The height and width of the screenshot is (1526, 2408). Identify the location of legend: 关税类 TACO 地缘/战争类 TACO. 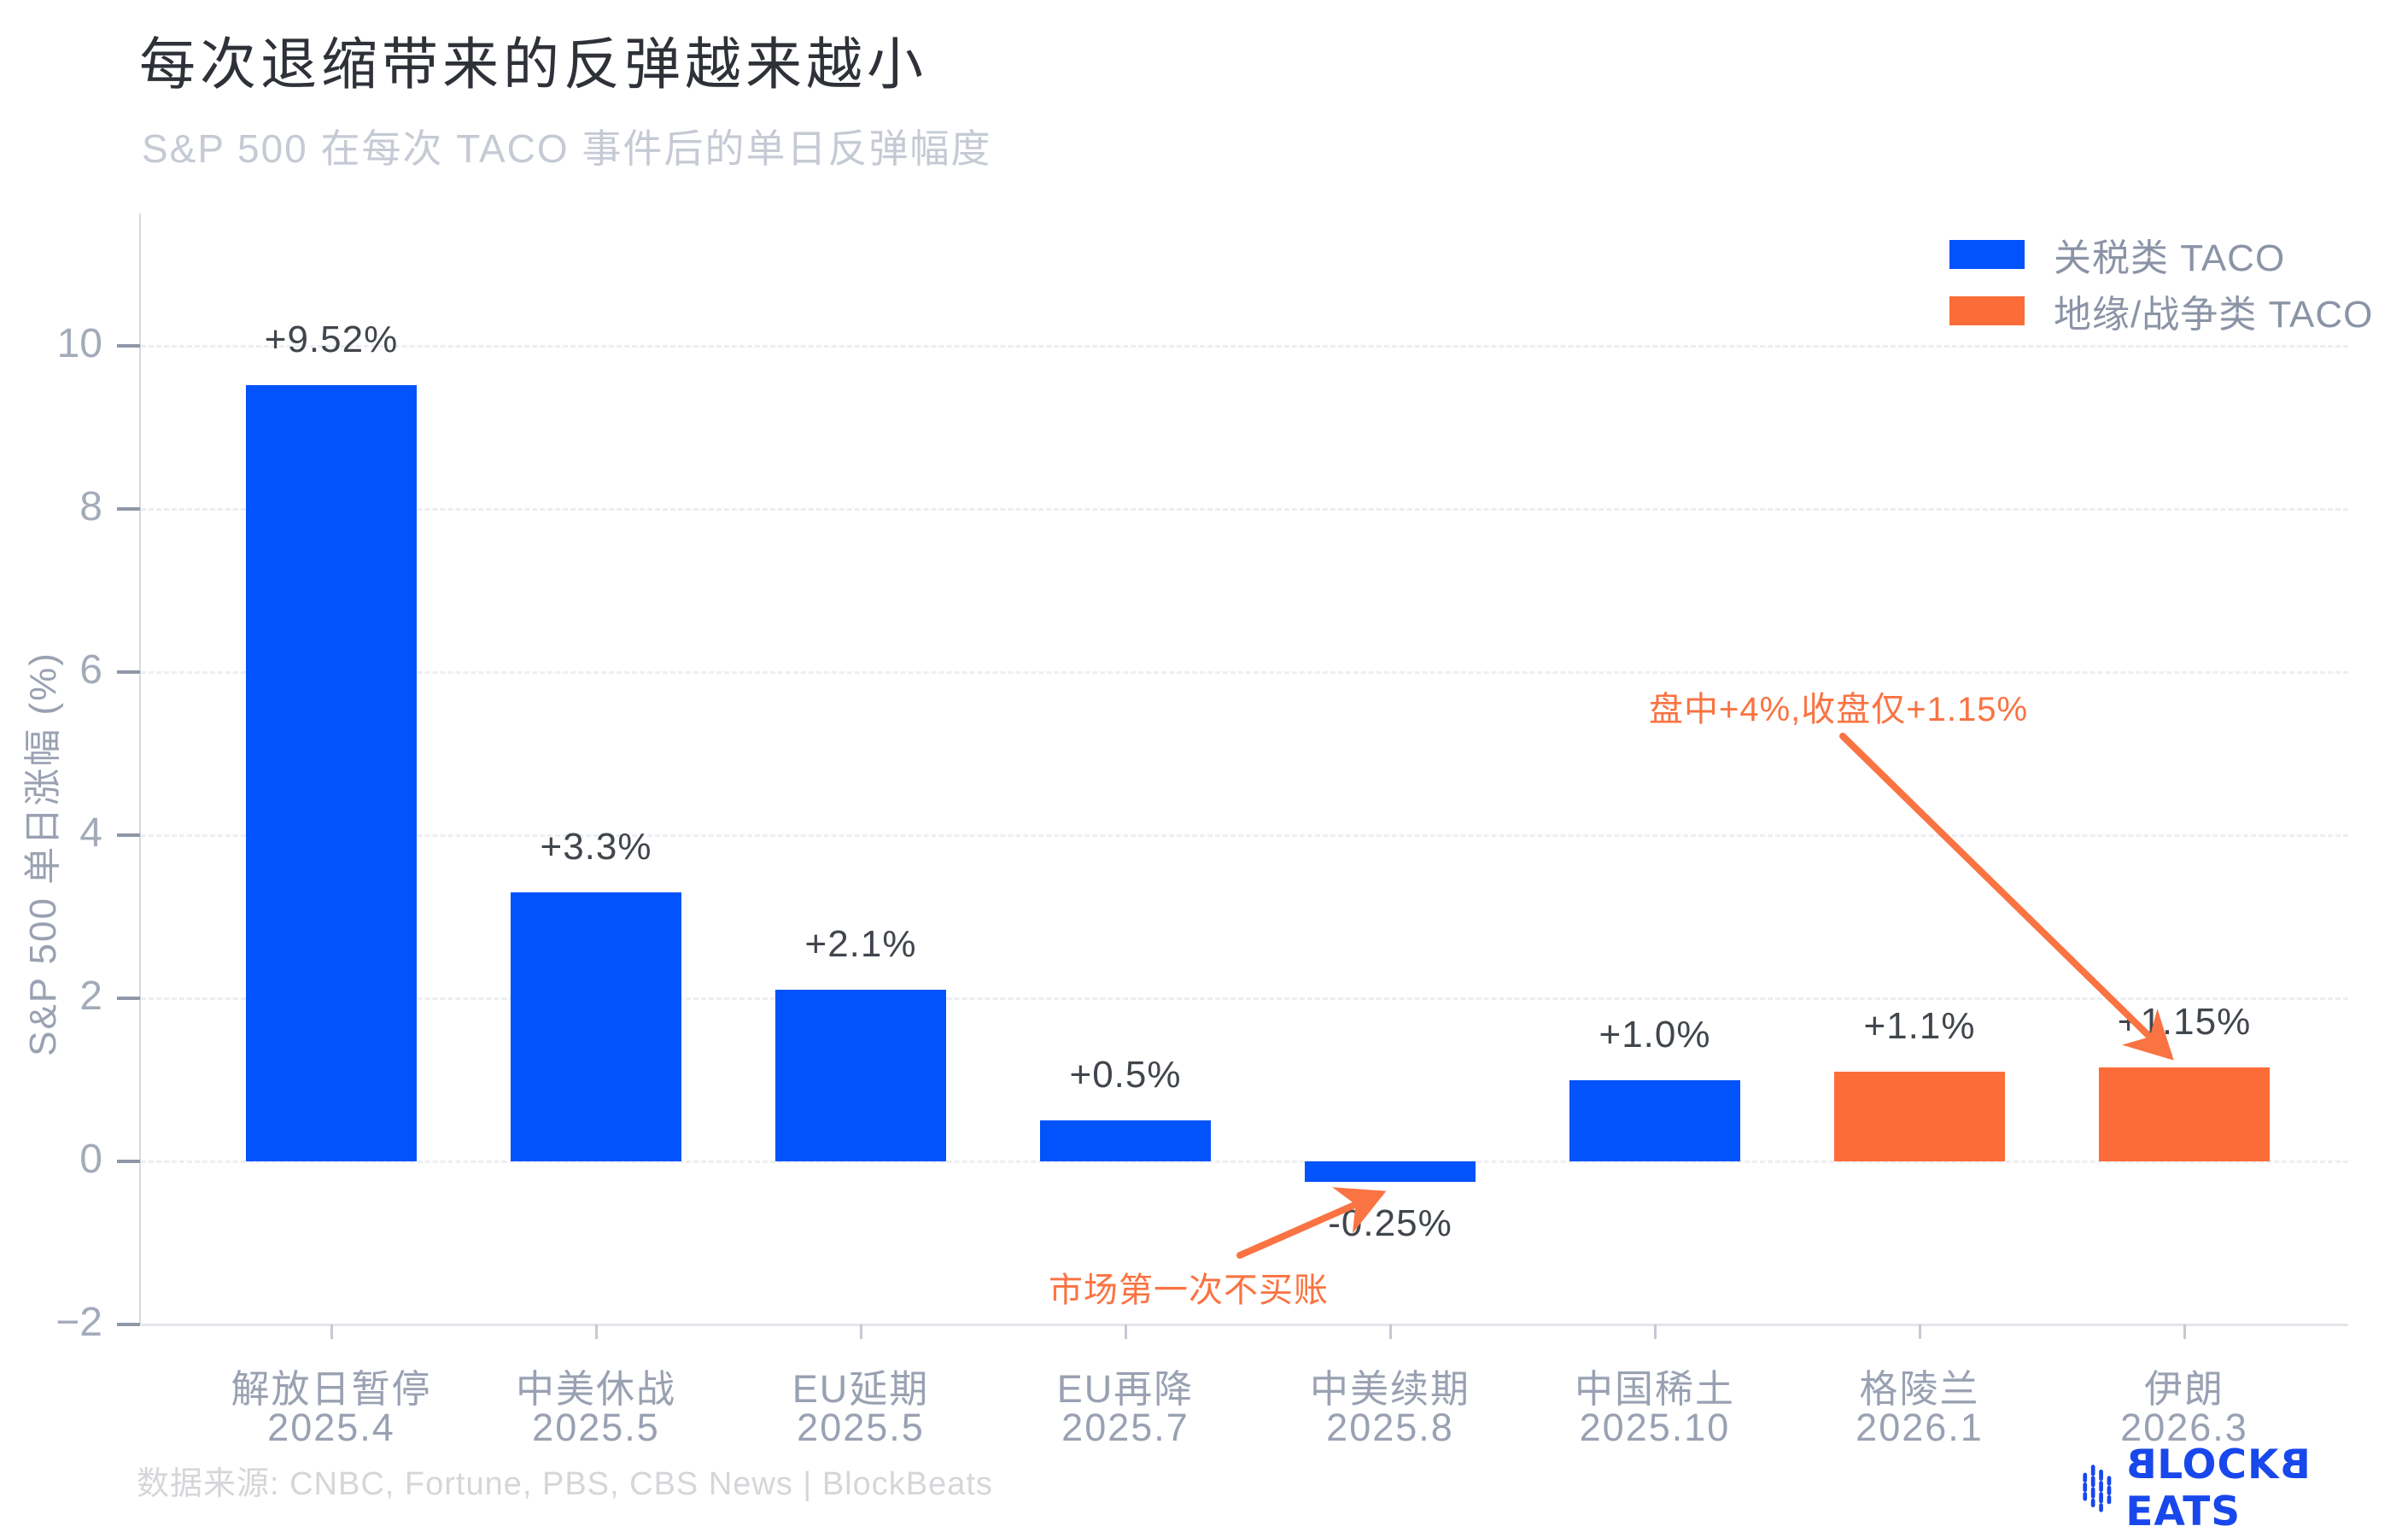
(2161, 292).